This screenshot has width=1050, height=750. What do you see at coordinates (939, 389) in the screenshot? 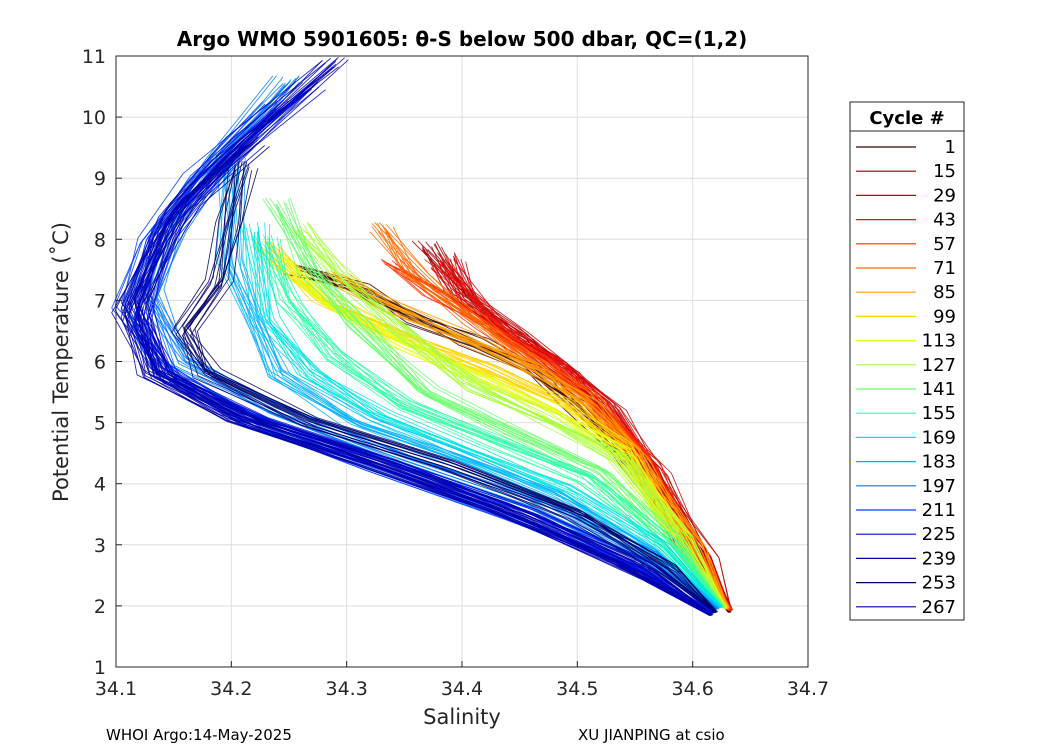
I see `legend-entry-label: 141` at bounding box center [939, 389].